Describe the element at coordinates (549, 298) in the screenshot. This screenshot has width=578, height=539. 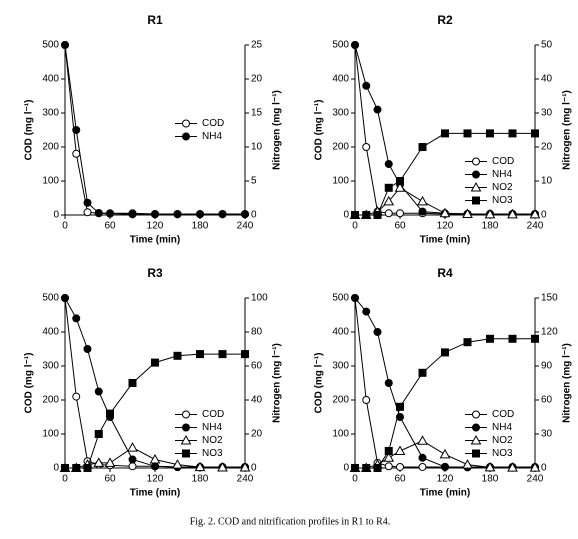
I see `y2-tick-label: 150` at that location.